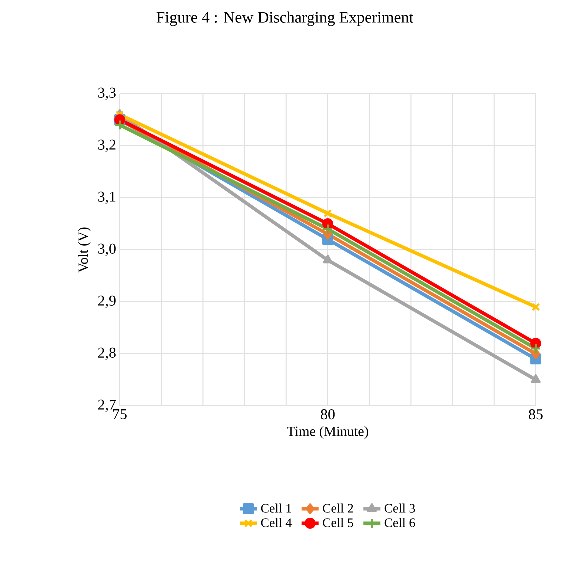 Image resolution: width=570 pixels, height=586 pixels. Describe the element at coordinates (338, 508) in the screenshot. I see `legend-label: Cell 2` at that location.